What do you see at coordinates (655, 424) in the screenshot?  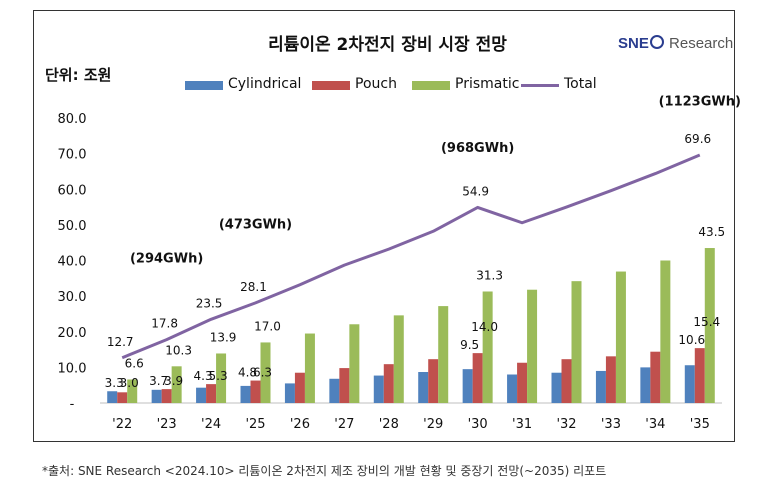 I see `x-tick-label: '34` at bounding box center [655, 424].